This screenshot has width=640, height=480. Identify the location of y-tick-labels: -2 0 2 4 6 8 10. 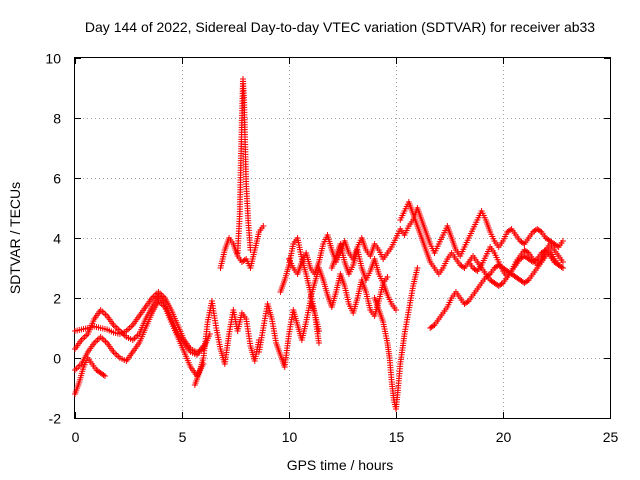
(53, 239).